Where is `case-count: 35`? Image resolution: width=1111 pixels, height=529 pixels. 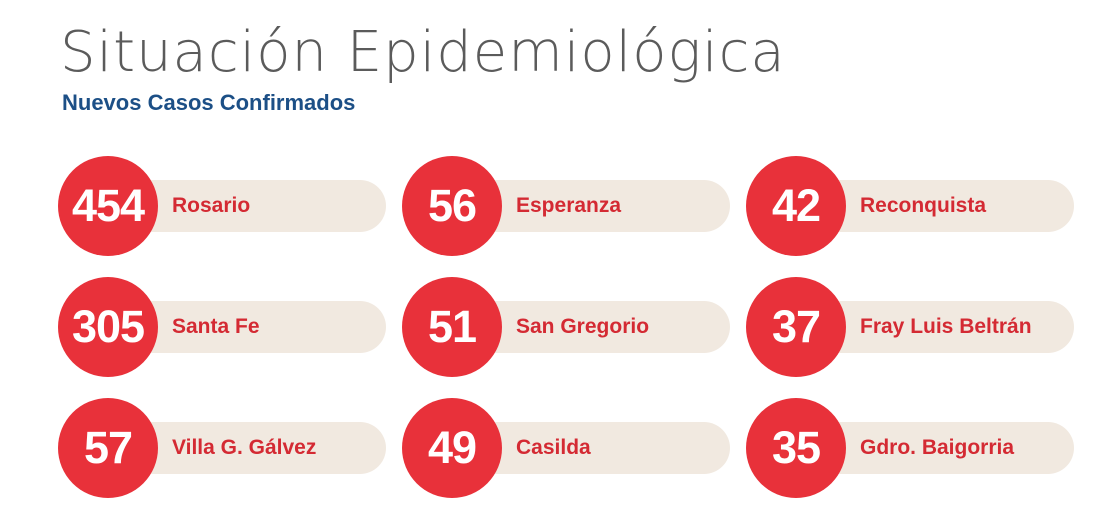 case-count: 35 is located at coordinates (796, 447).